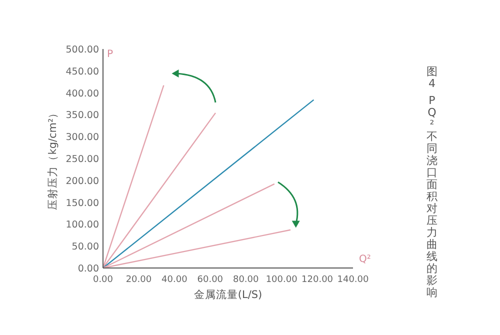 This screenshot has height=335, width=500. Describe the element at coordinates (82, 50) in the screenshot. I see `y-tick-label: 500.00` at that location.